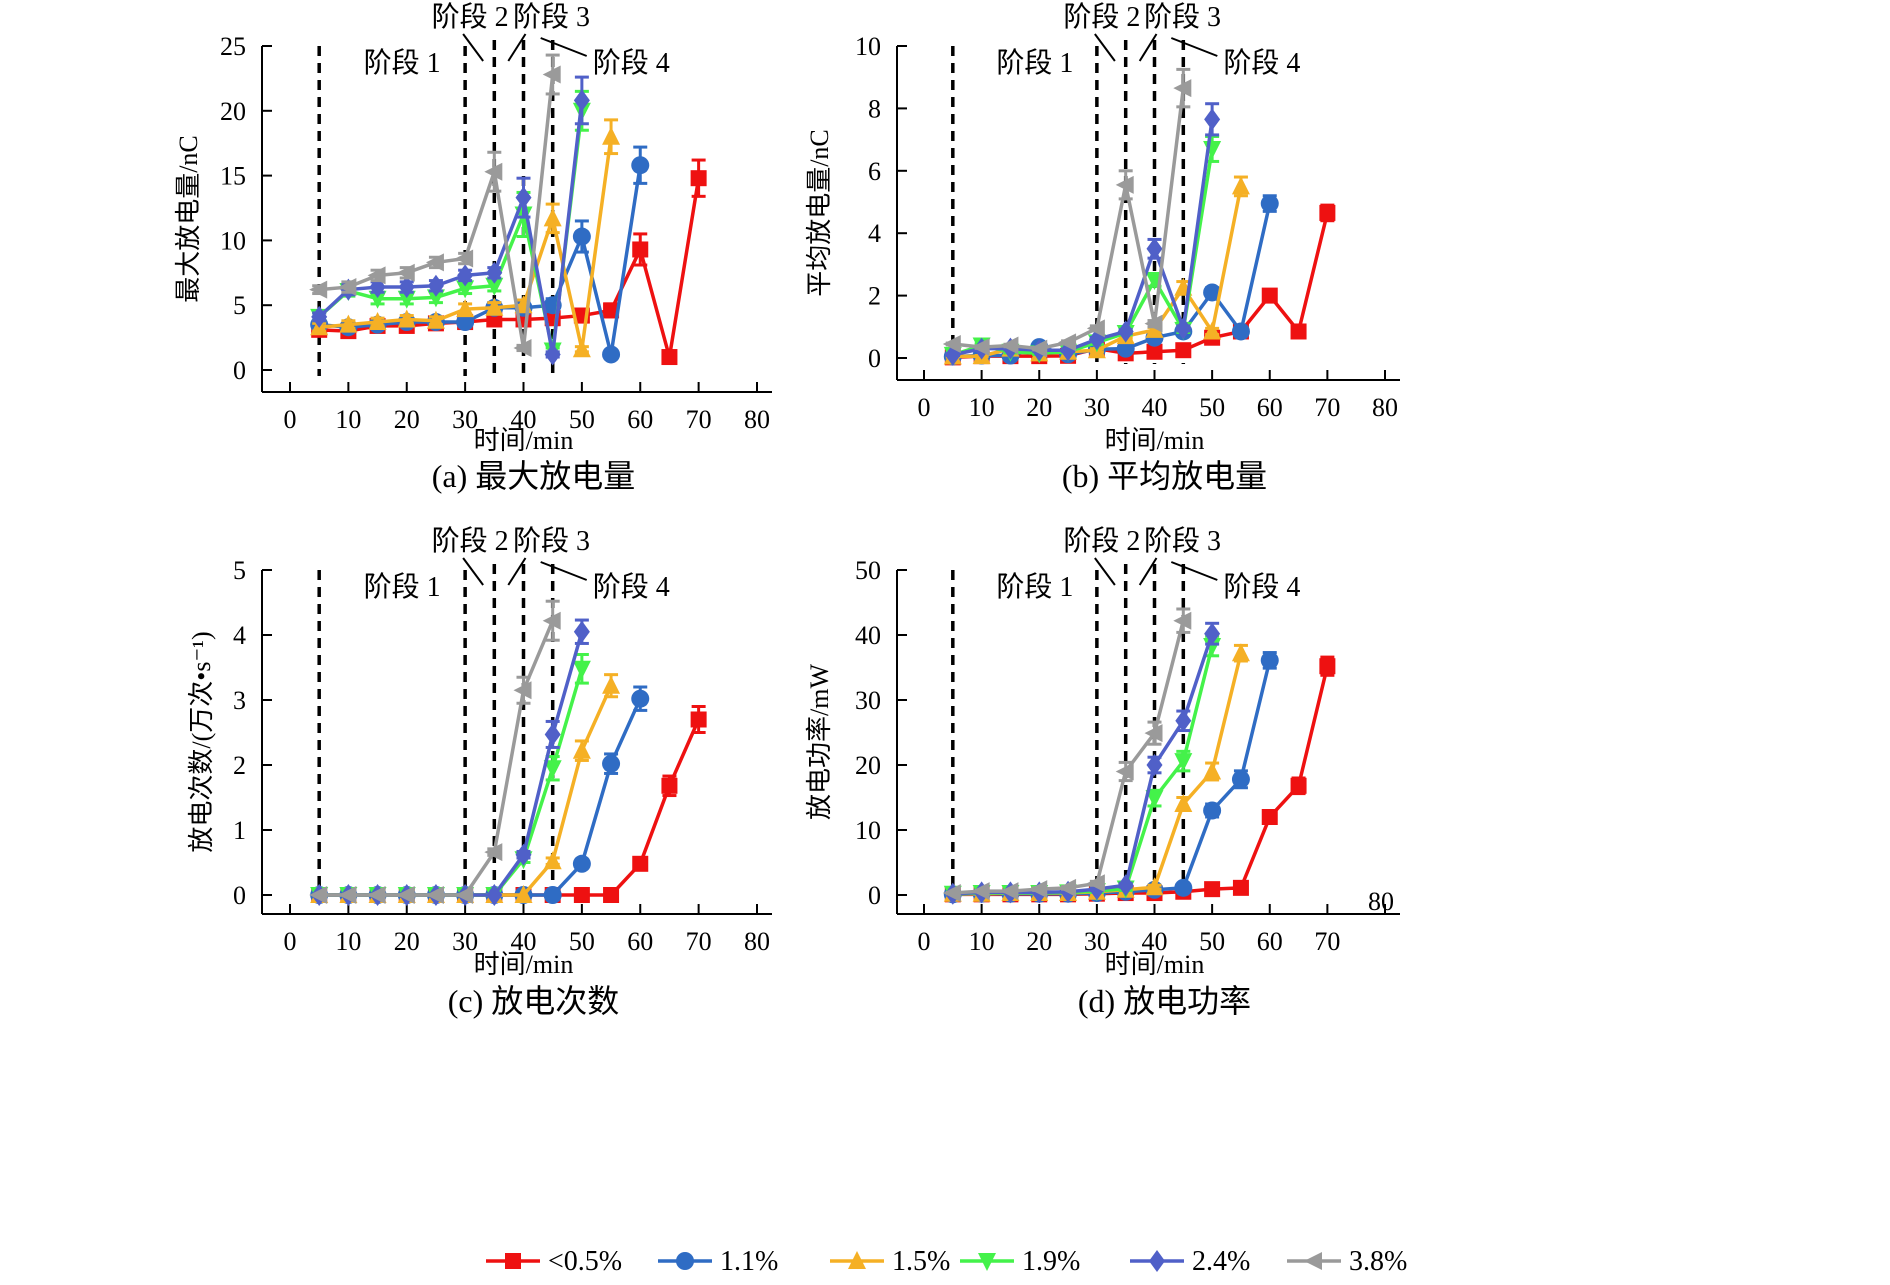 The height and width of the screenshot is (1285, 1890). I want to click on stage-2-label: 阶段 2, so click(470, 541).